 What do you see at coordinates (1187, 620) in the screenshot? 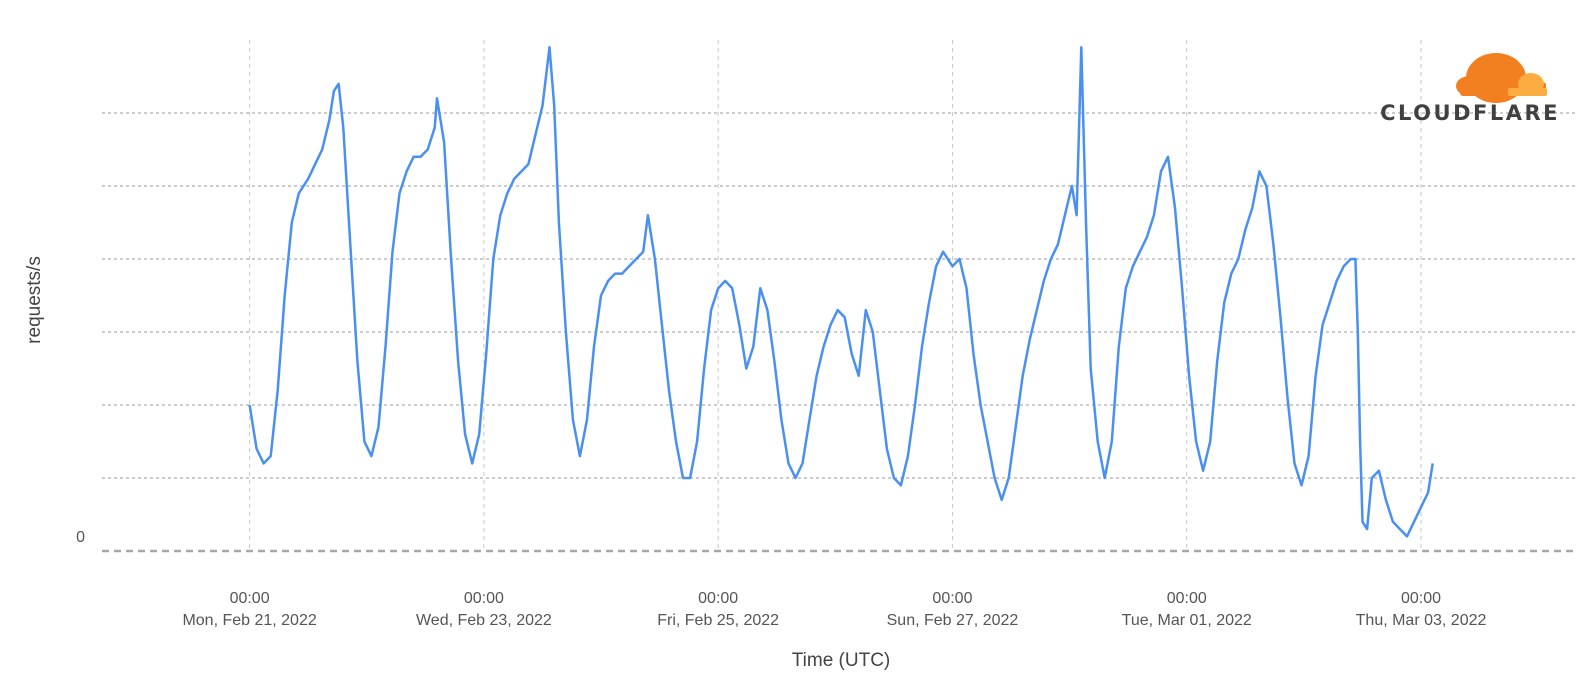
I see `x-tick-date-label: Tue, Mar 01, 2022` at bounding box center [1187, 620].